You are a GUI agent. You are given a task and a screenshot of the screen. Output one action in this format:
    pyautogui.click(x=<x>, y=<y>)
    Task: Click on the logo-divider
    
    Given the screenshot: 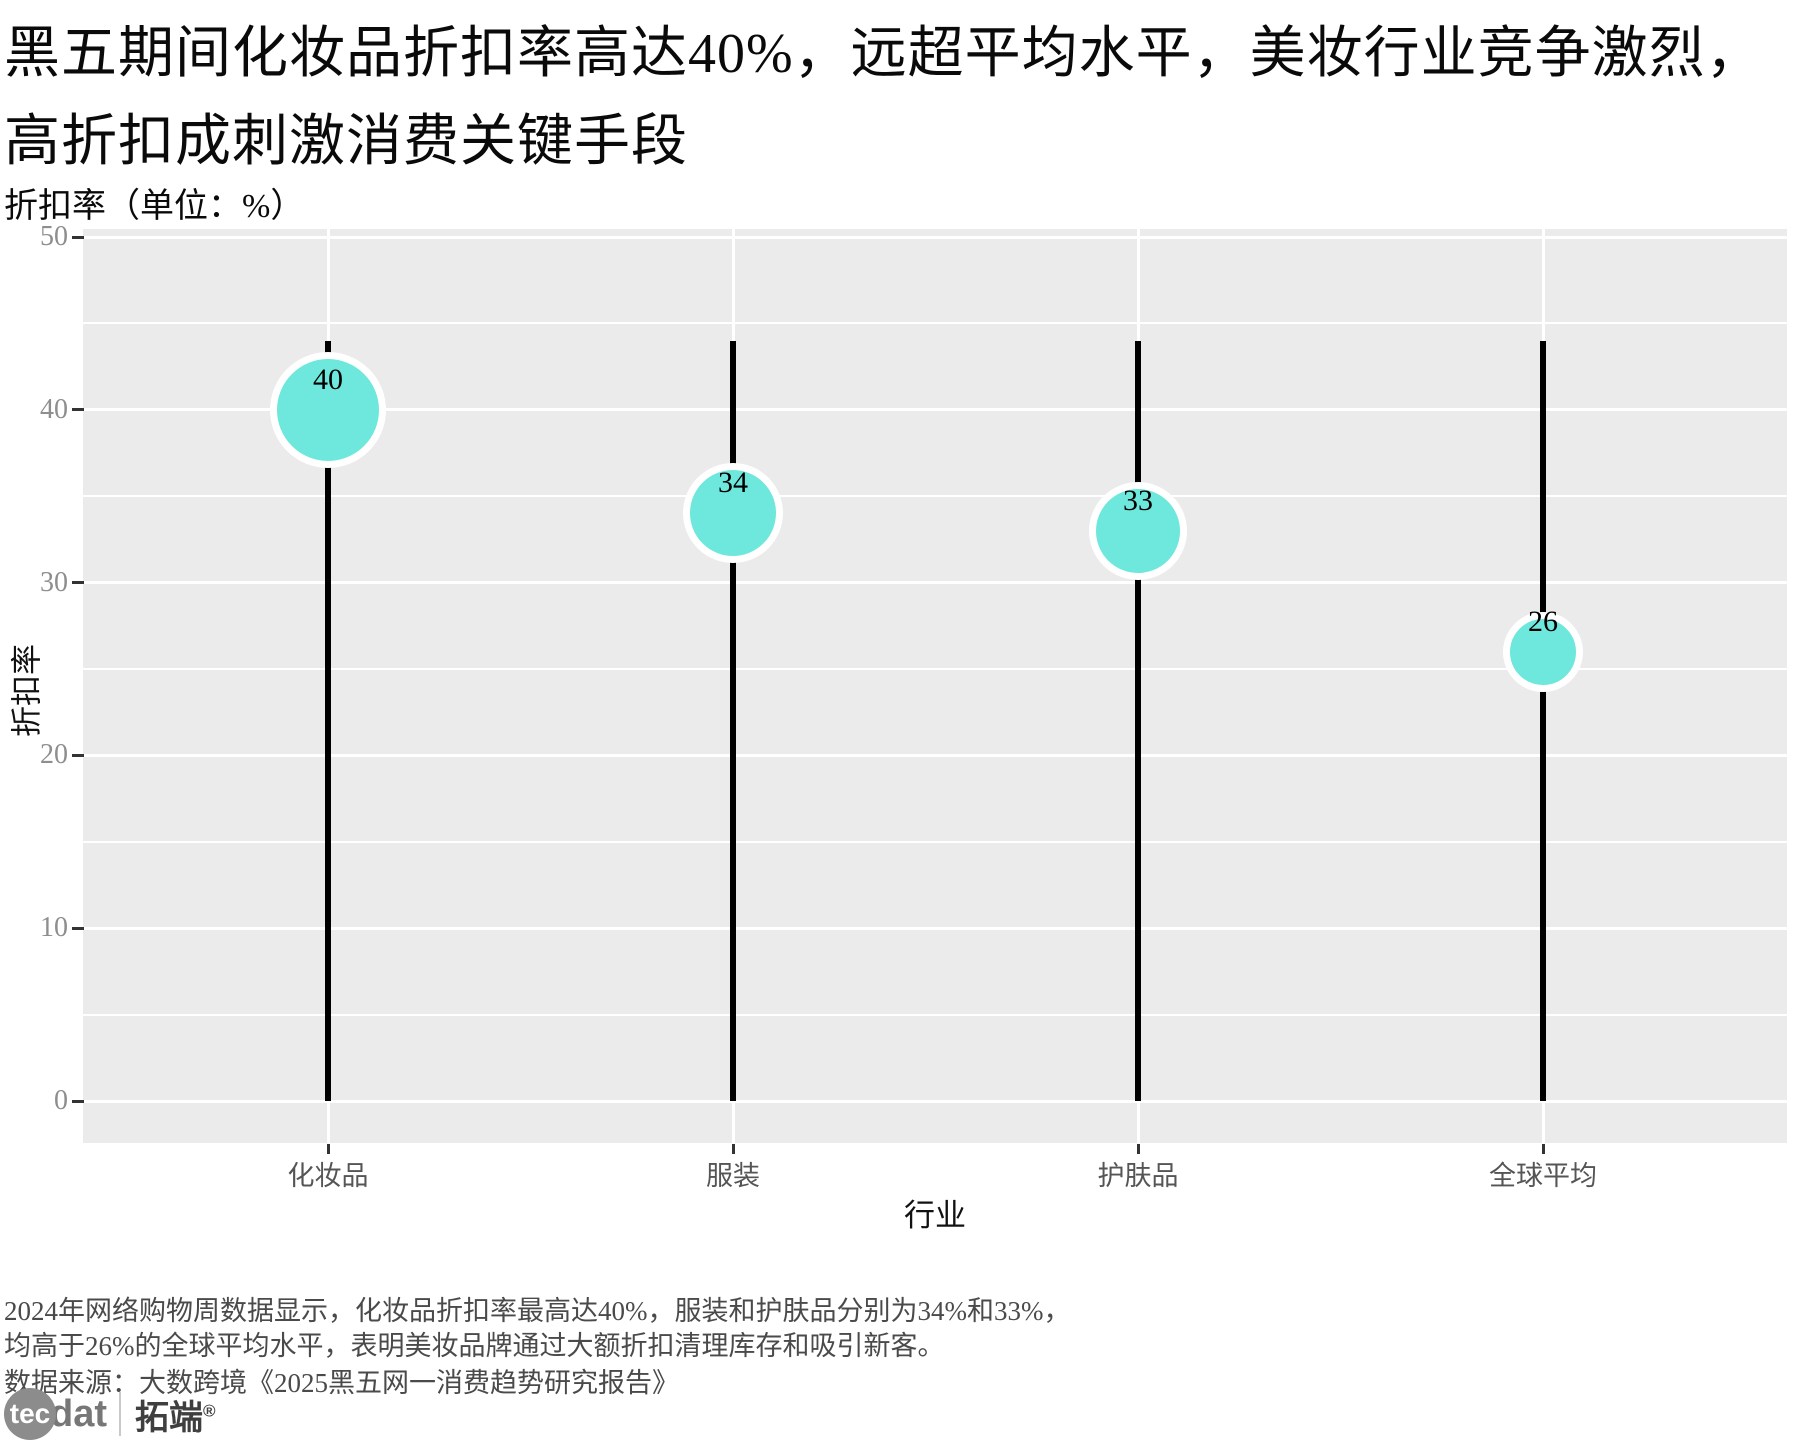 What is the action you would take?
    pyautogui.click(x=120, y=1414)
    